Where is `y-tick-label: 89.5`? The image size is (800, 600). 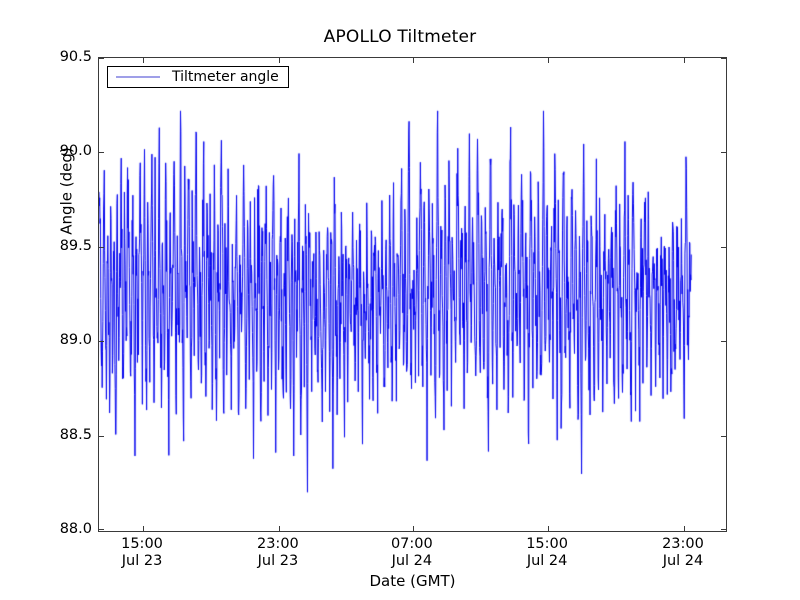 y-tick-label: 89.5 is located at coordinates (75, 245).